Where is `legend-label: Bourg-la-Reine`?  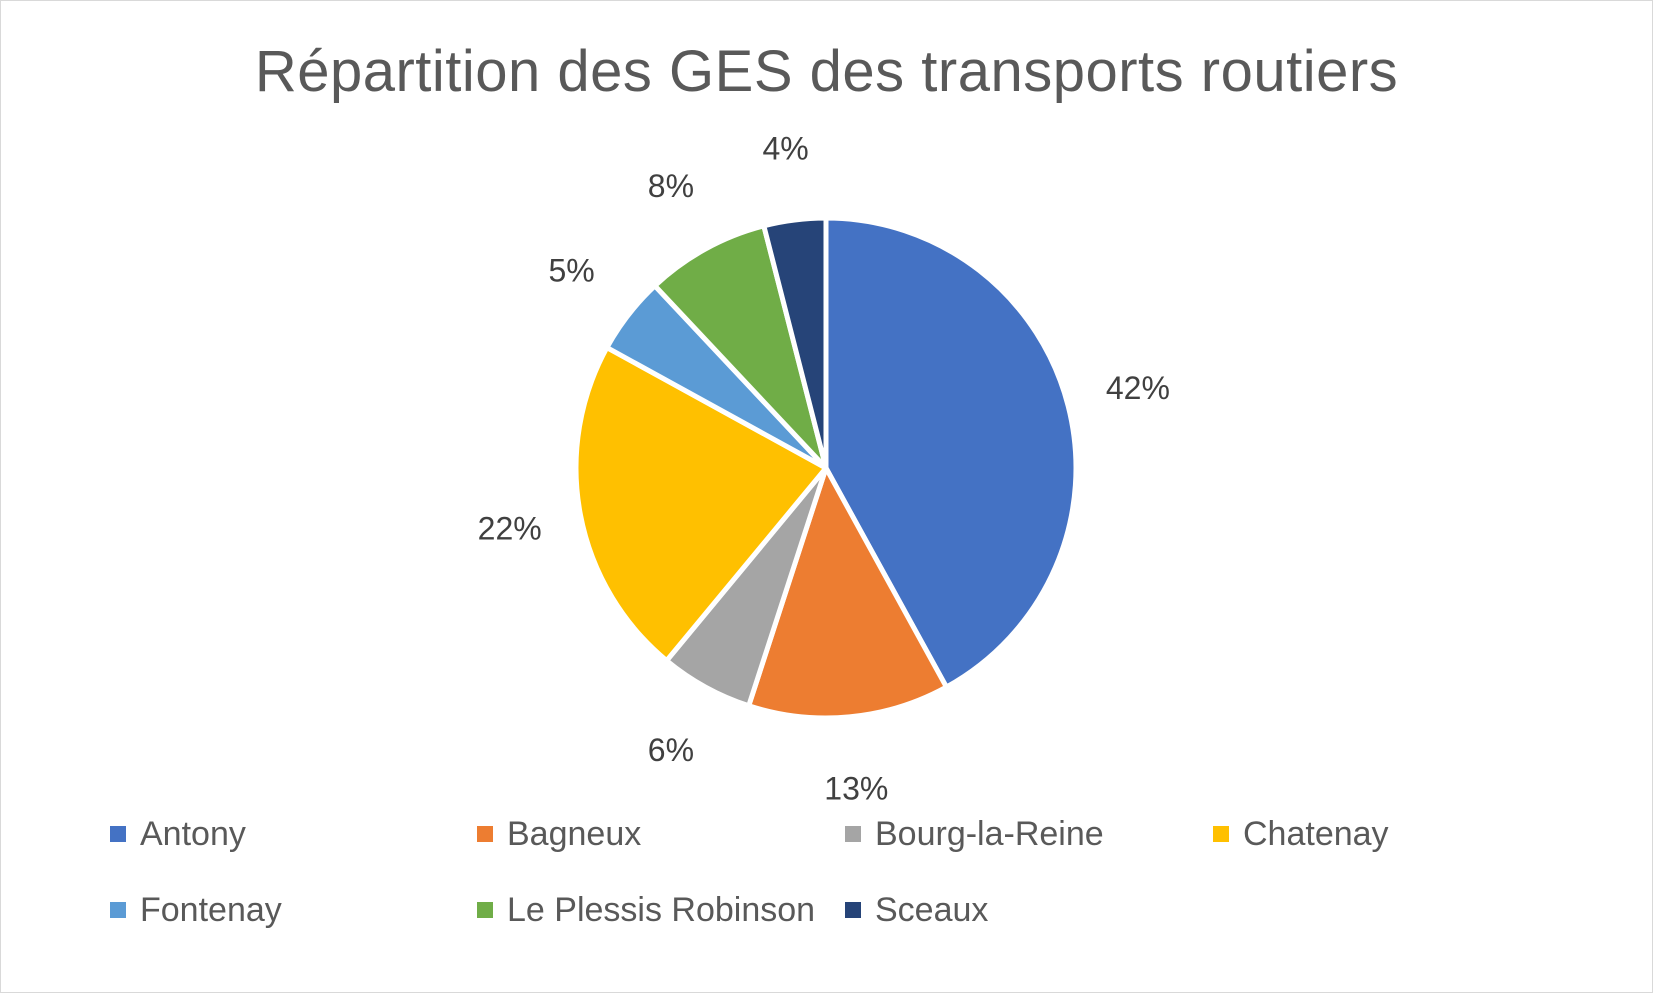
legend-label: Bourg-la-Reine is located at coordinates (989, 833).